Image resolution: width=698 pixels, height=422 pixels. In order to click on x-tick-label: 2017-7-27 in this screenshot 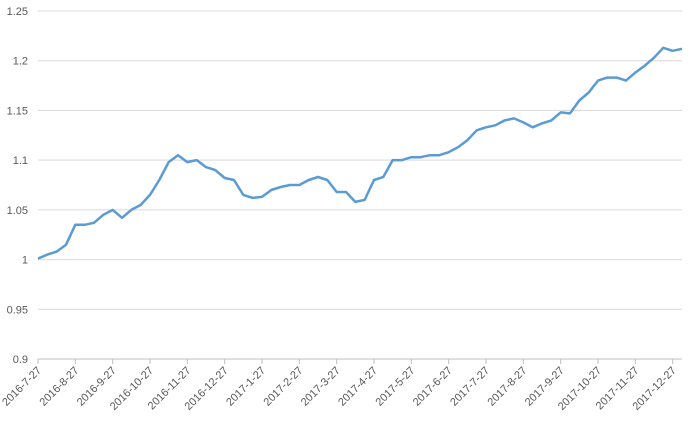, I will do `click(470, 387)`.